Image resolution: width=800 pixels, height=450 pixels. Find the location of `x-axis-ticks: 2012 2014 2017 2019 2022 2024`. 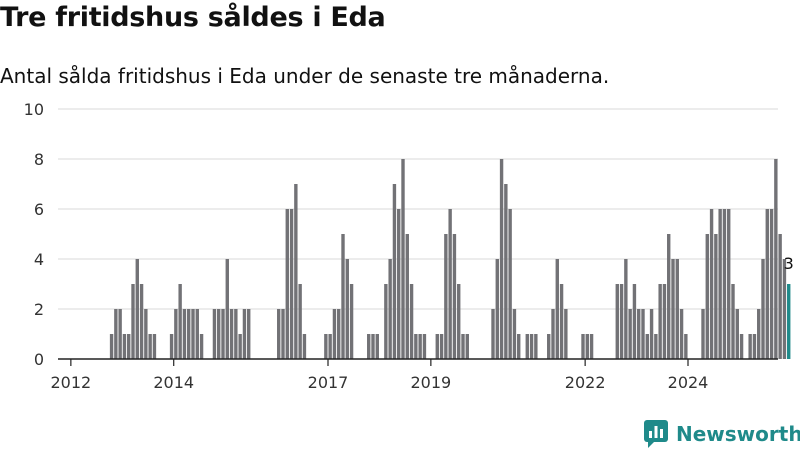

x-axis-ticks: 2012 2014 2017 2019 2022 2024 is located at coordinates (379, 375).